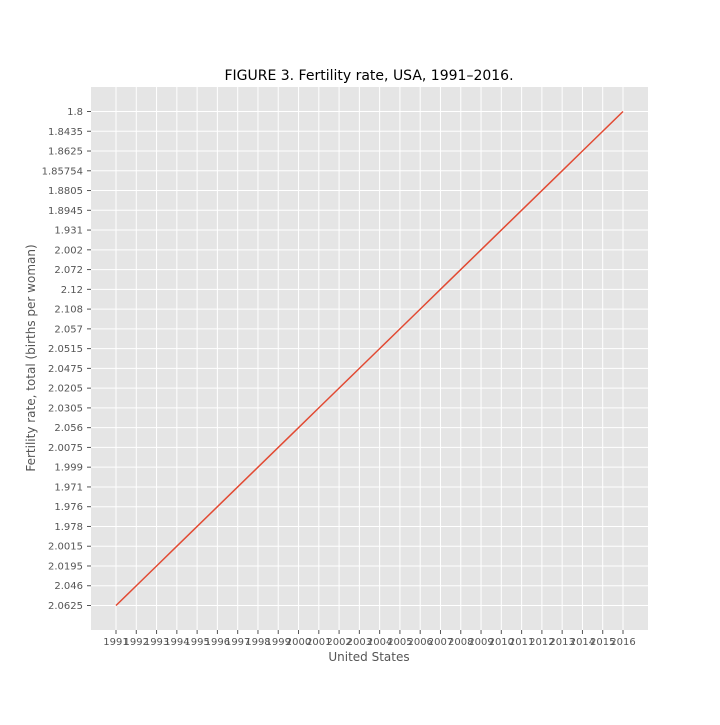 The image size is (720, 725). What do you see at coordinates (602, 642) in the screenshot?
I see `x-tick-label: 2015` at bounding box center [602, 642].